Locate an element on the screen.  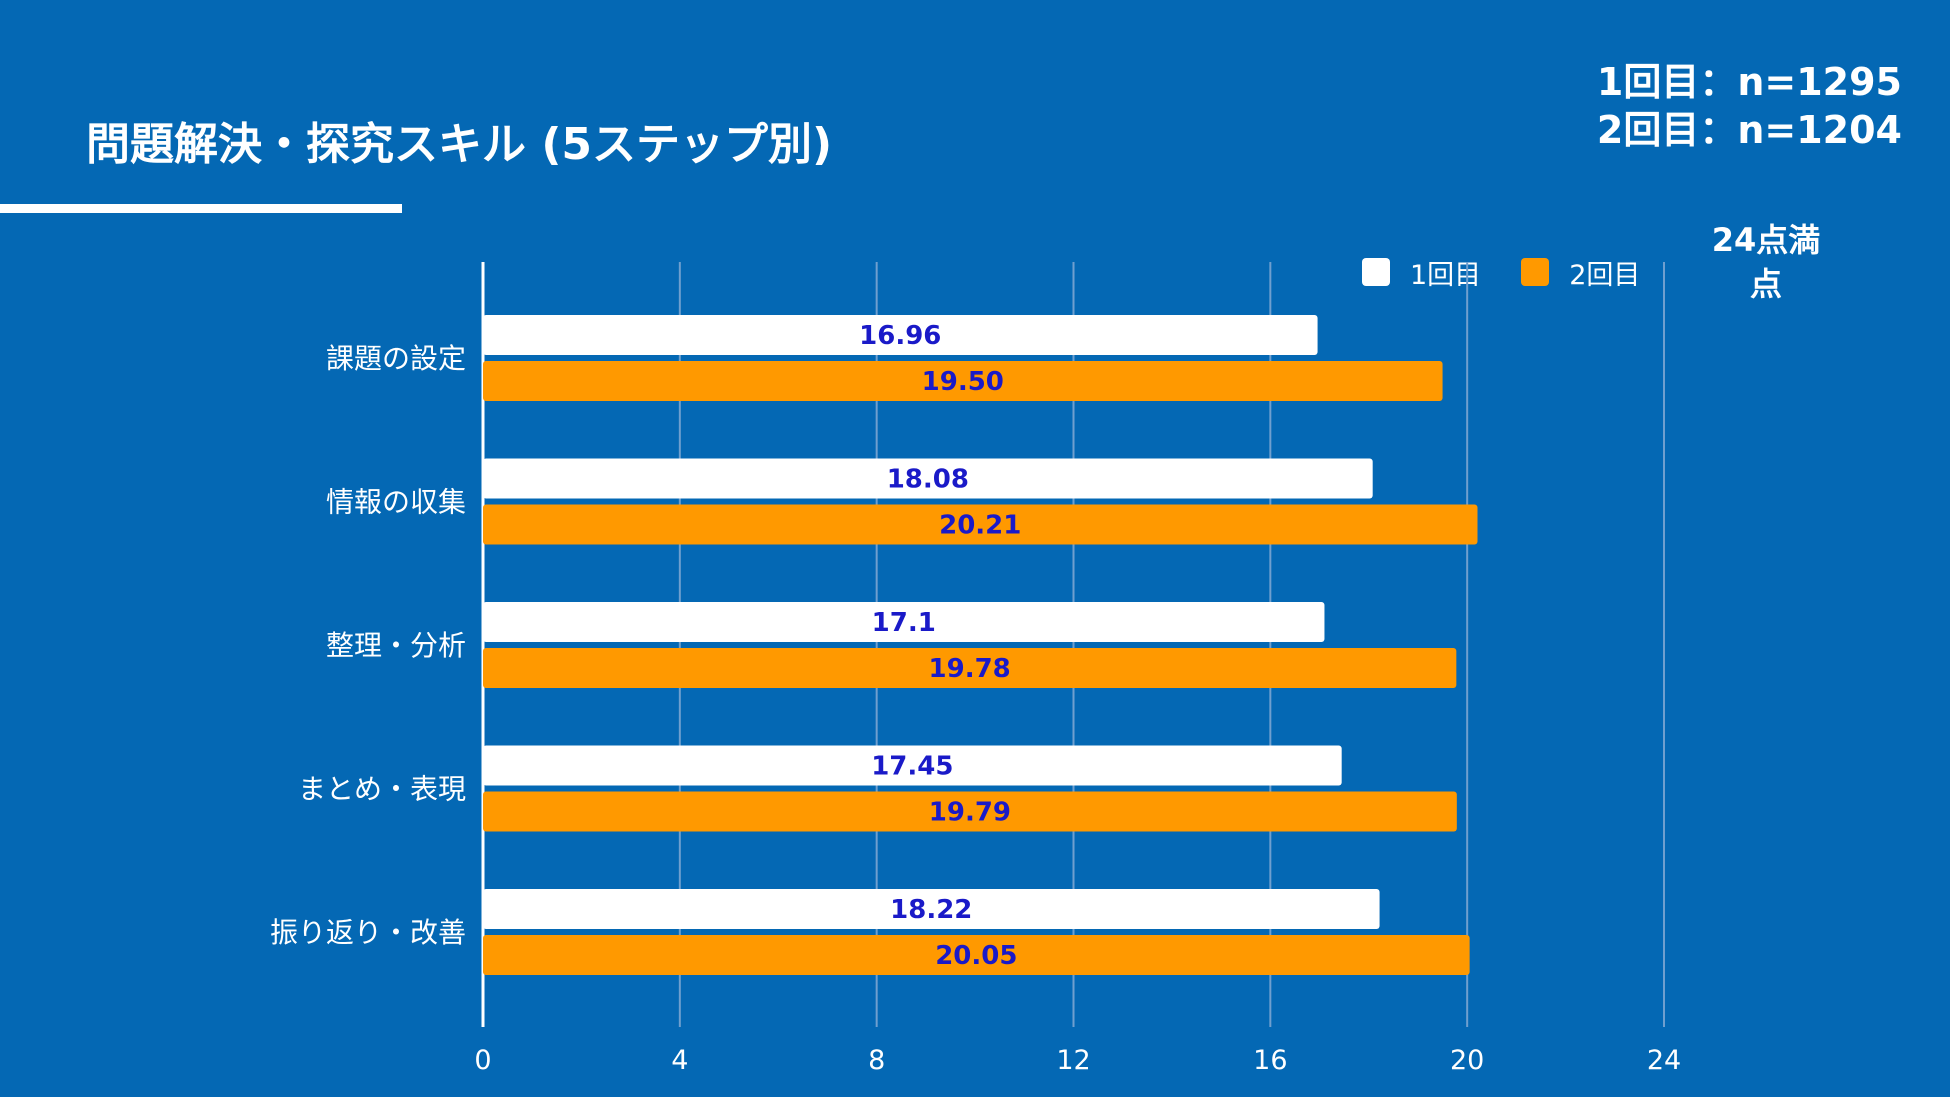
x-tick-label: 20 is located at coordinates (1467, 1060).